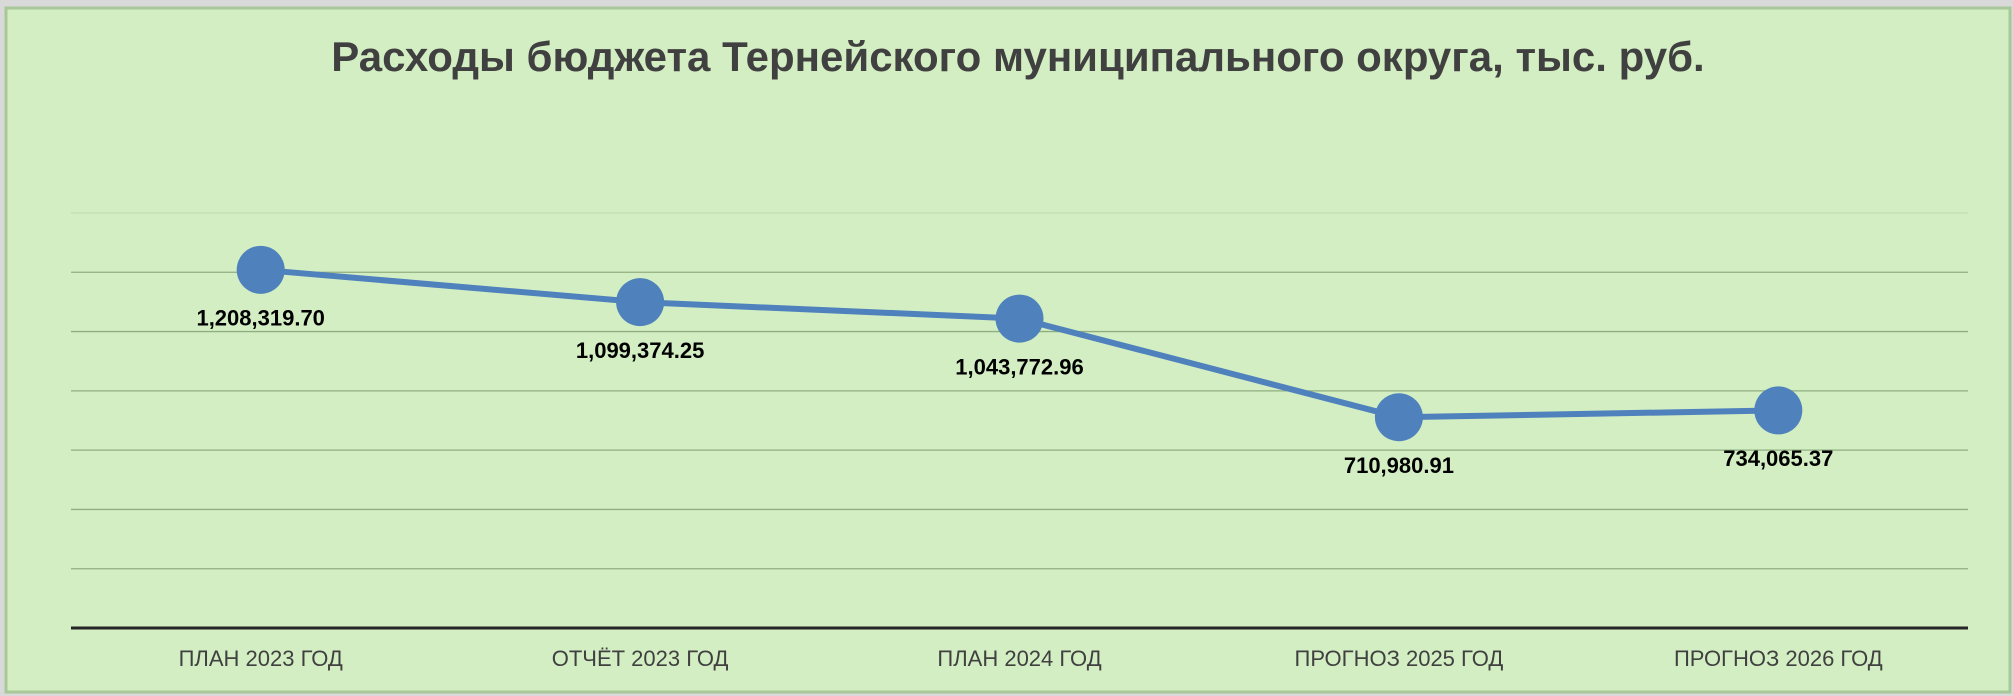 Image resolution: width=2013 pixels, height=696 pixels. I want to click on x-tick-label: ОТЧЁТ 2023 ГОД, so click(640, 658).